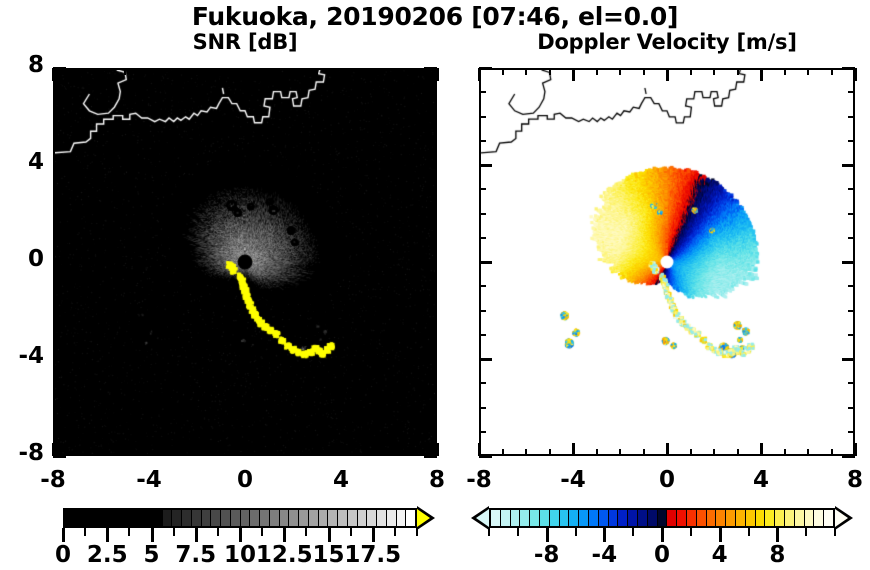 The image size is (870, 570). What do you see at coordinates (662, 518) in the screenshot?
I see `doppler-colorbar-bar` at bounding box center [662, 518].